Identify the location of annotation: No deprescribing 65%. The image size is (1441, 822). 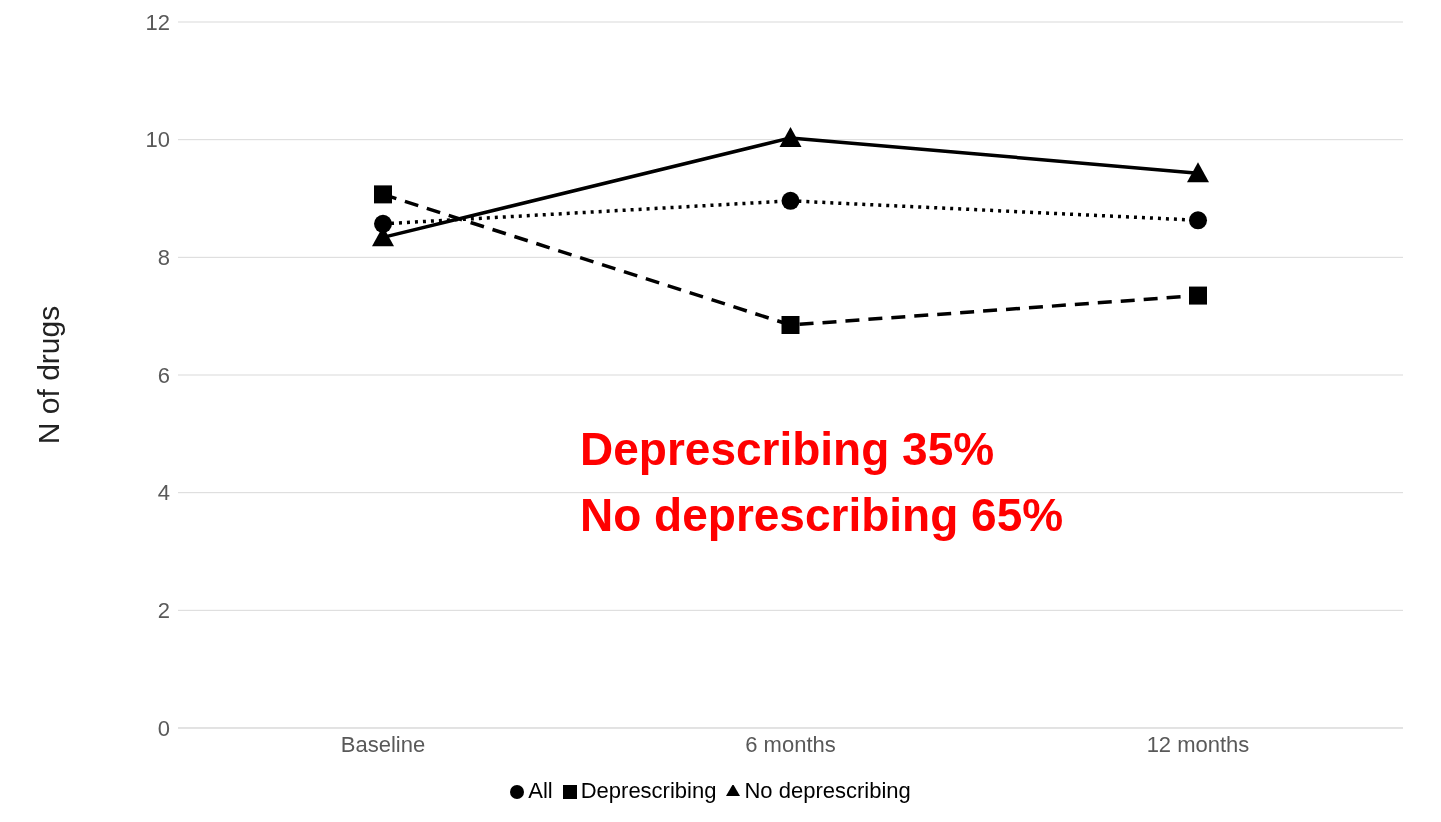
(822, 515).